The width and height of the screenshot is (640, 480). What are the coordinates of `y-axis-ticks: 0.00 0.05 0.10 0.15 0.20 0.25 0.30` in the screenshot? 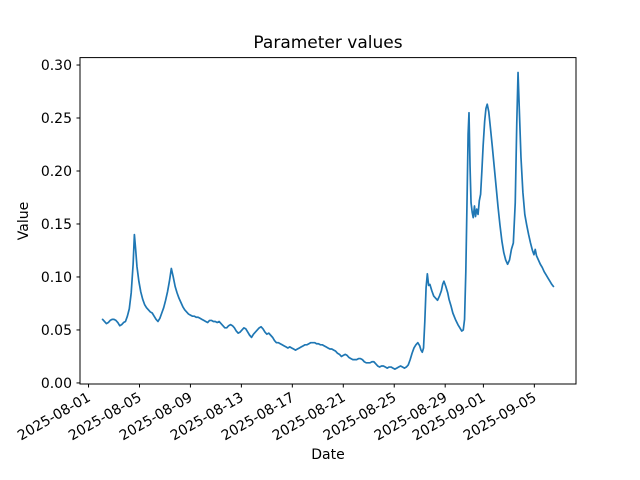 It's located at (60, 225).